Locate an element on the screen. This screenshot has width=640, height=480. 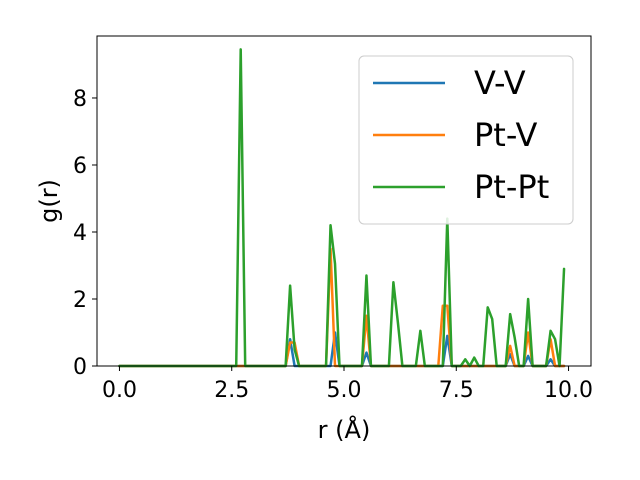
legend-label-v-v: V-V is located at coordinates (500, 83).